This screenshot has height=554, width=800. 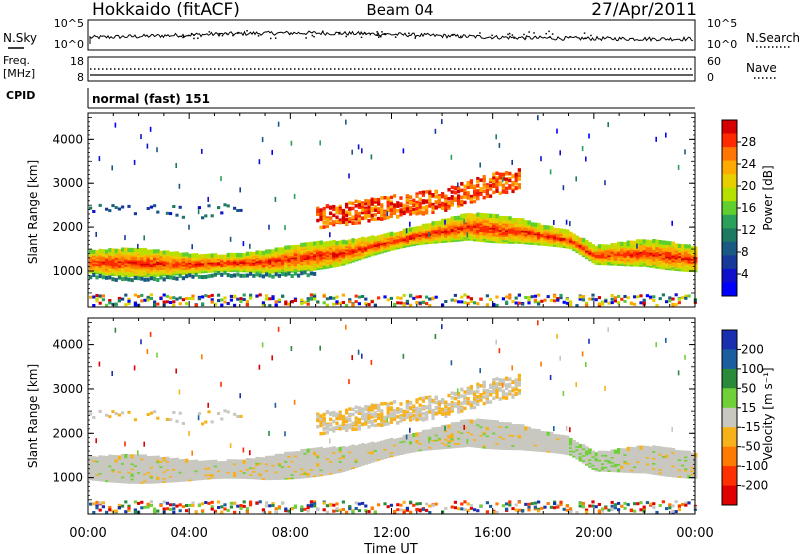 I want to click on nsky-label: N.Sky, so click(x=20, y=38).